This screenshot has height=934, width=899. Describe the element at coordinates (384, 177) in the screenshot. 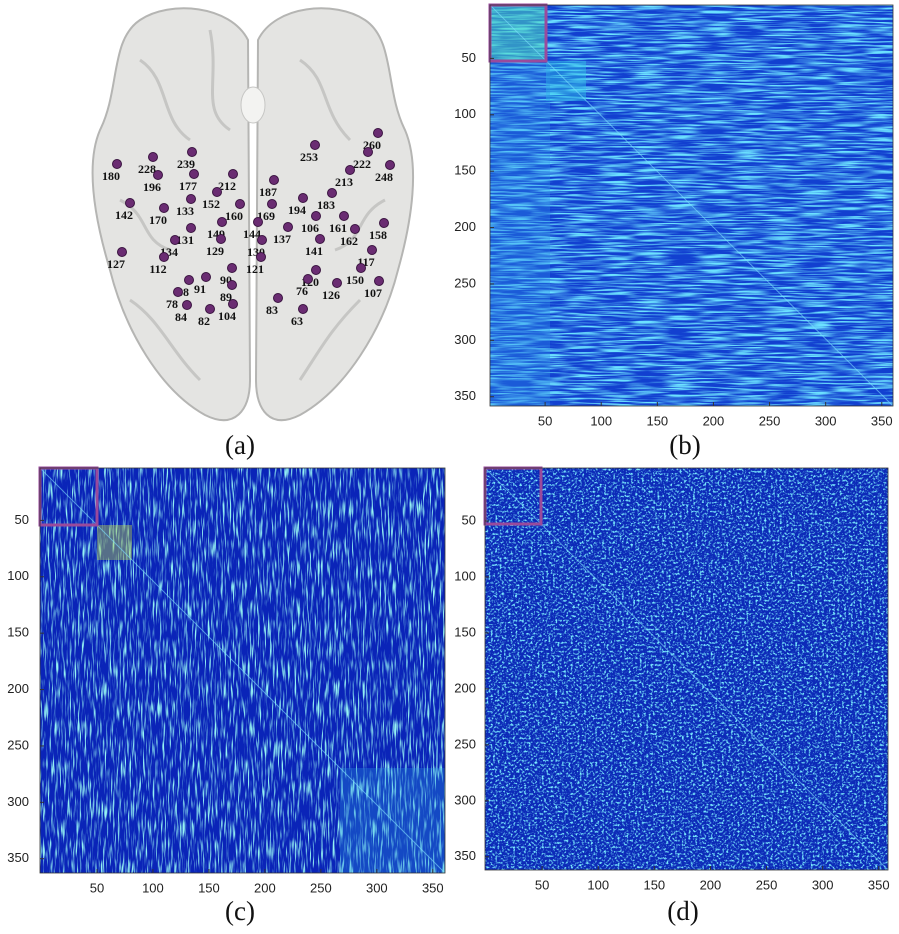

I see `node-label: 248` at that location.